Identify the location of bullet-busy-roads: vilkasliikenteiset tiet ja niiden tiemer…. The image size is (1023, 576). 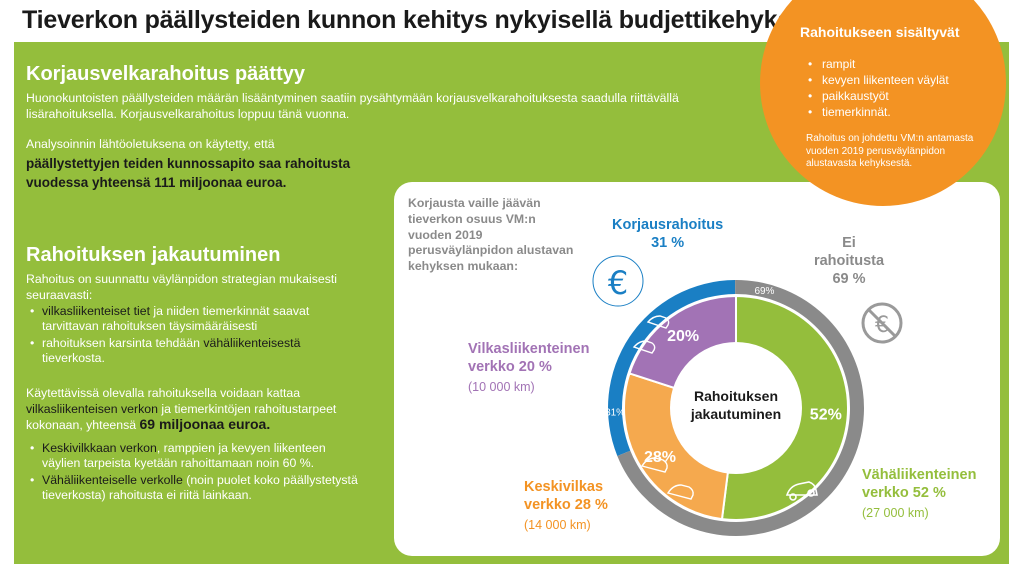
(195, 319).